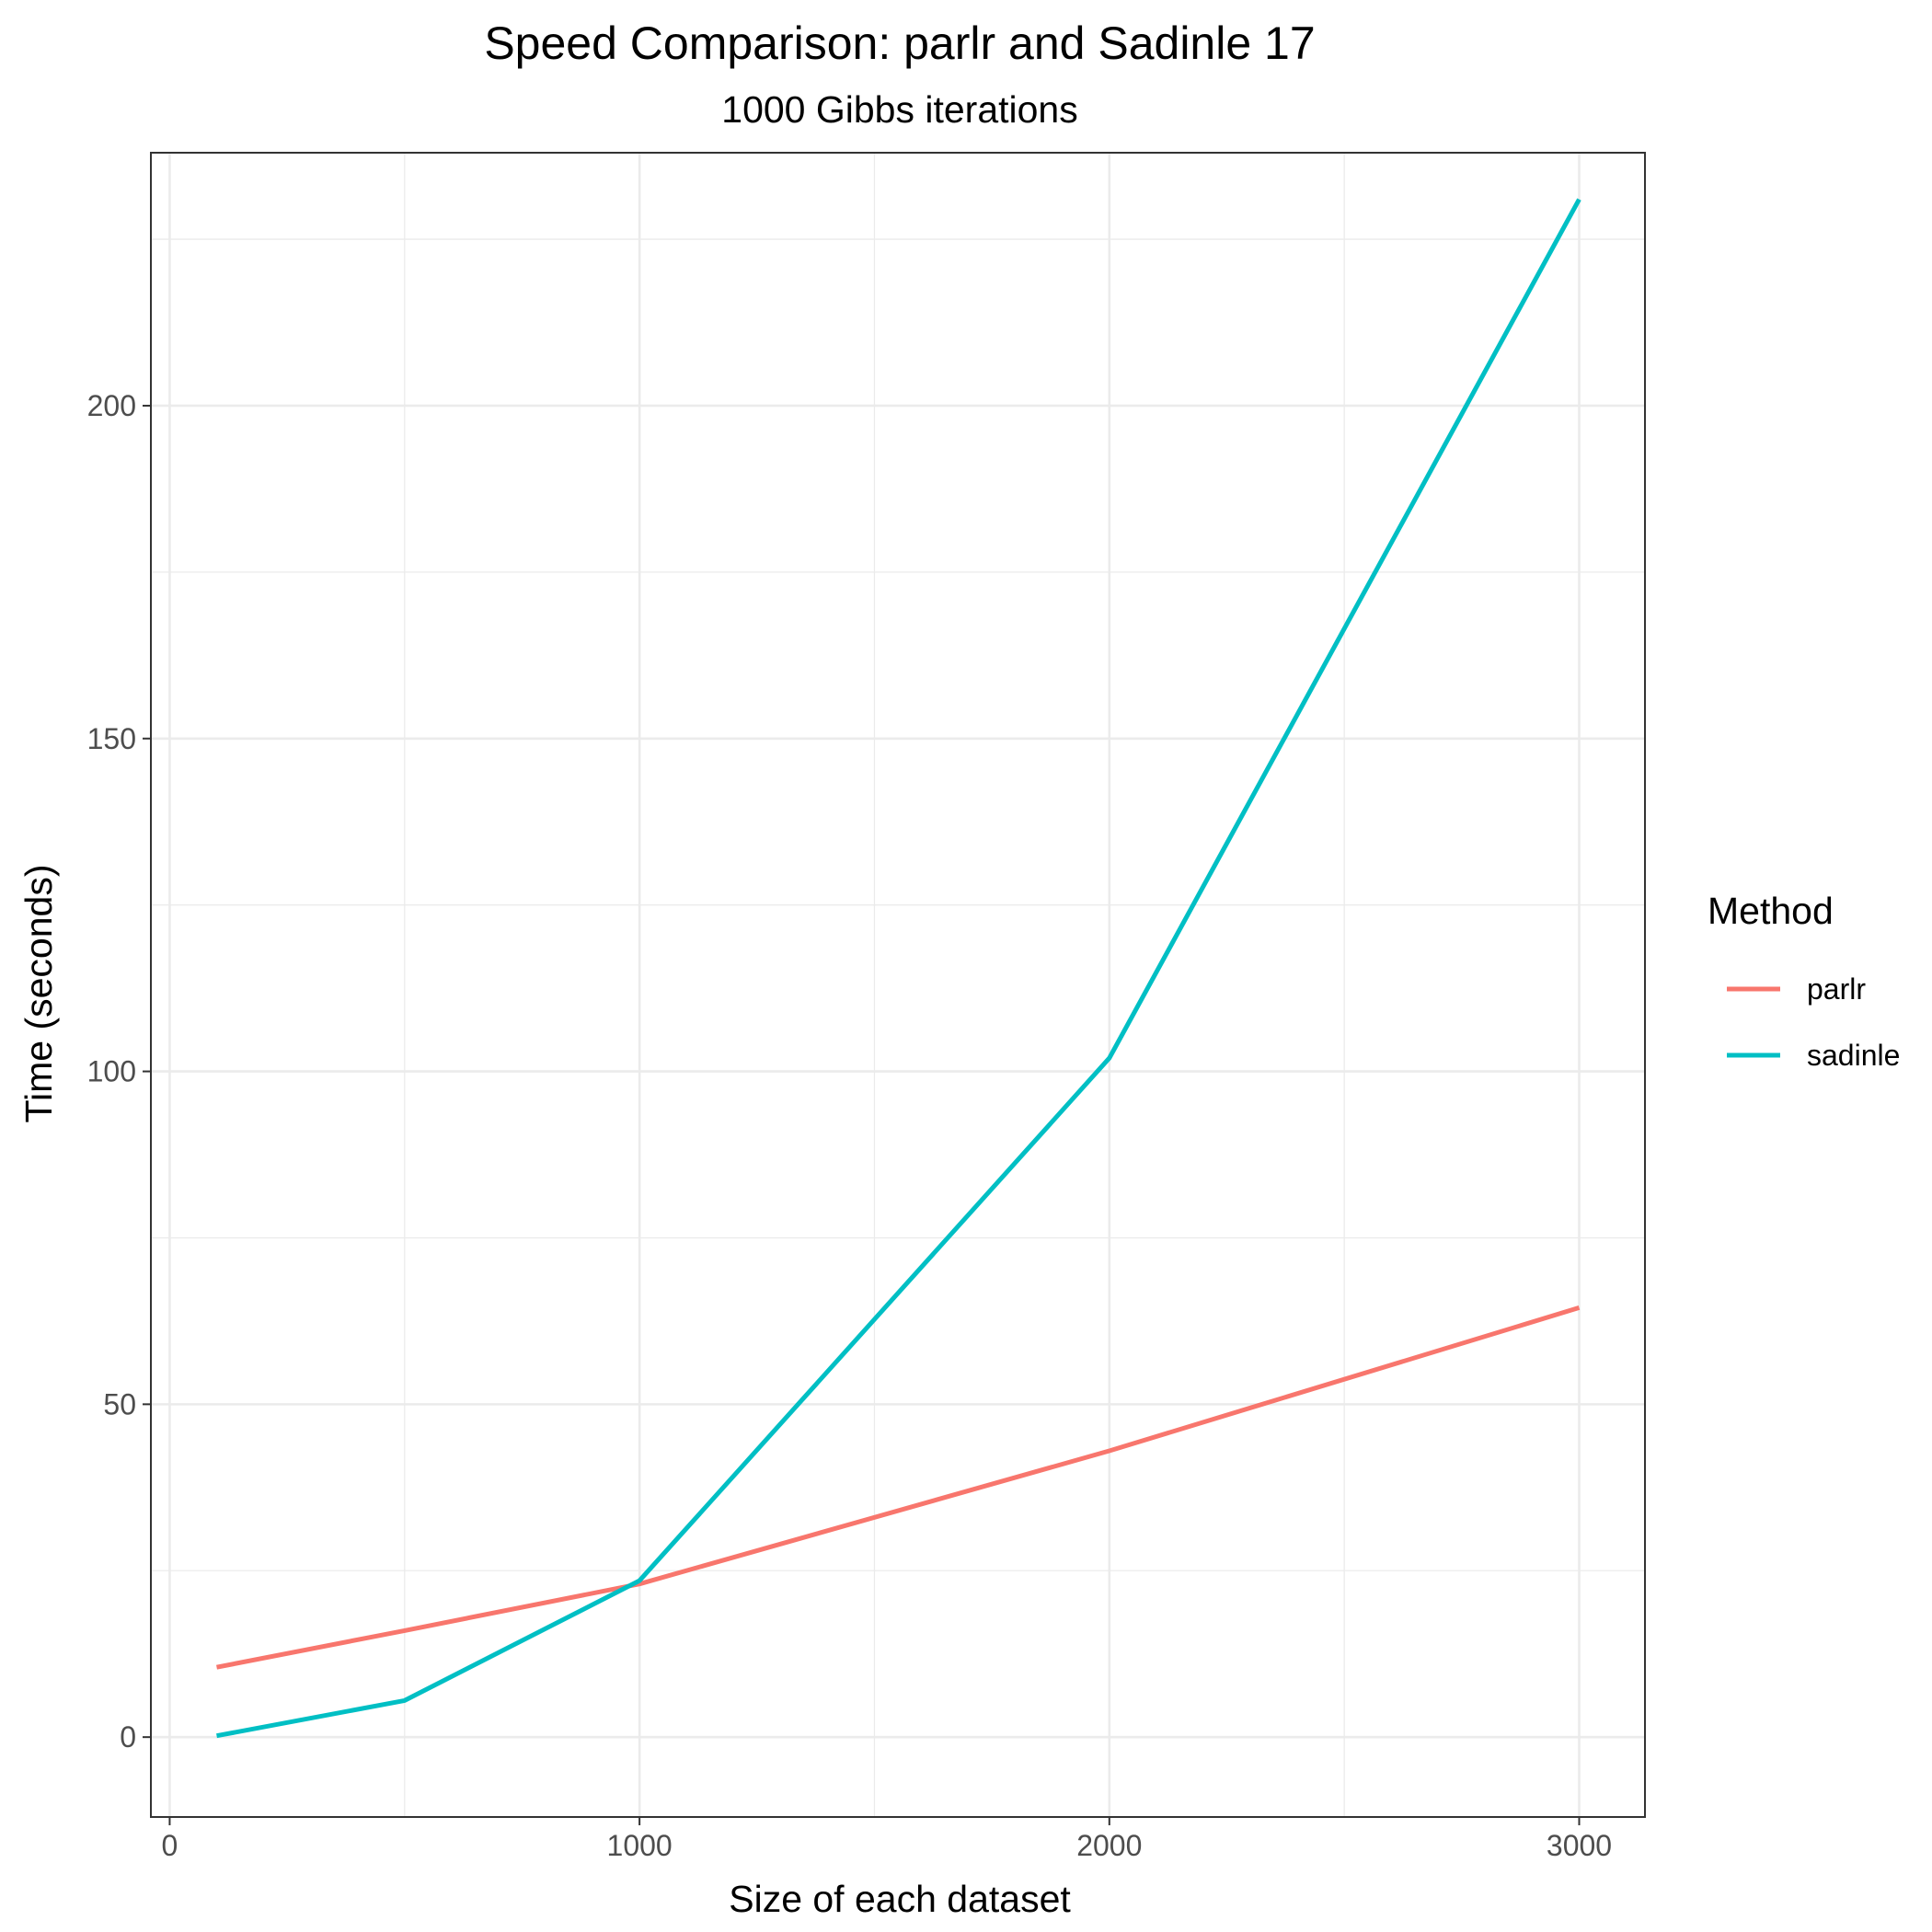 The height and width of the screenshot is (1932, 1932). Describe the element at coordinates (111, 738) in the screenshot. I see `y-tick-label: 150` at that location.